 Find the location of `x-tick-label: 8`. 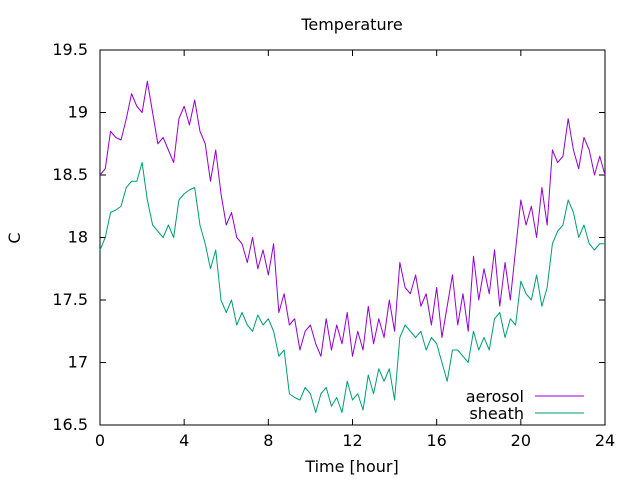

x-tick-label: 8 is located at coordinates (268, 440).